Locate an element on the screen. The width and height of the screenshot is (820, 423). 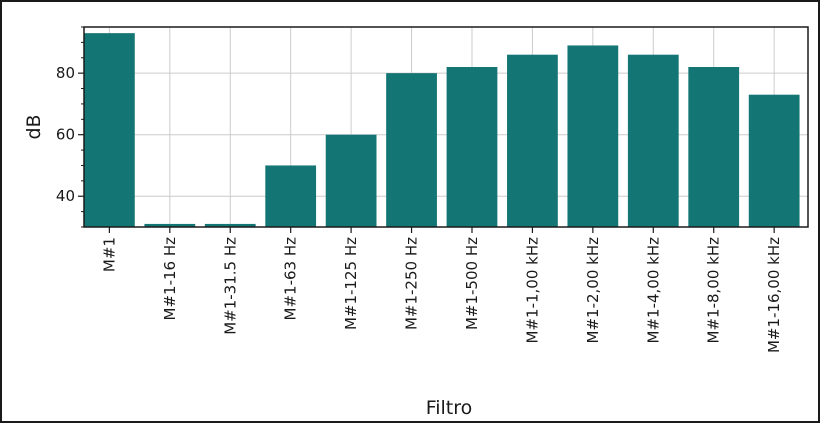
x-tick-label: M#1 is located at coordinates (109, 254).